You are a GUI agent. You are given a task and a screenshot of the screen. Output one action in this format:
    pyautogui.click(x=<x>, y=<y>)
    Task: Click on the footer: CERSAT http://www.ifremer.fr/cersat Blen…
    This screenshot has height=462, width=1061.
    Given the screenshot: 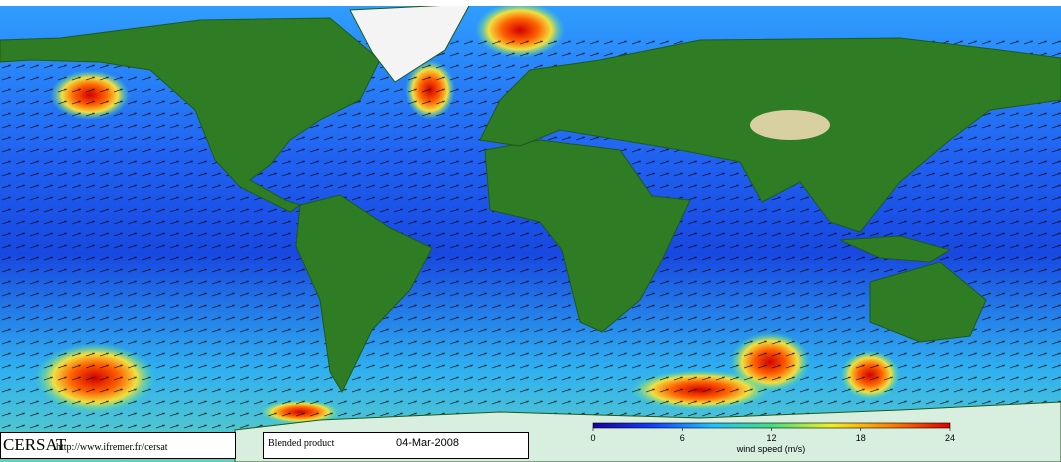 What is the action you would take?
    pyautogui.click(x=264, y=445)
    